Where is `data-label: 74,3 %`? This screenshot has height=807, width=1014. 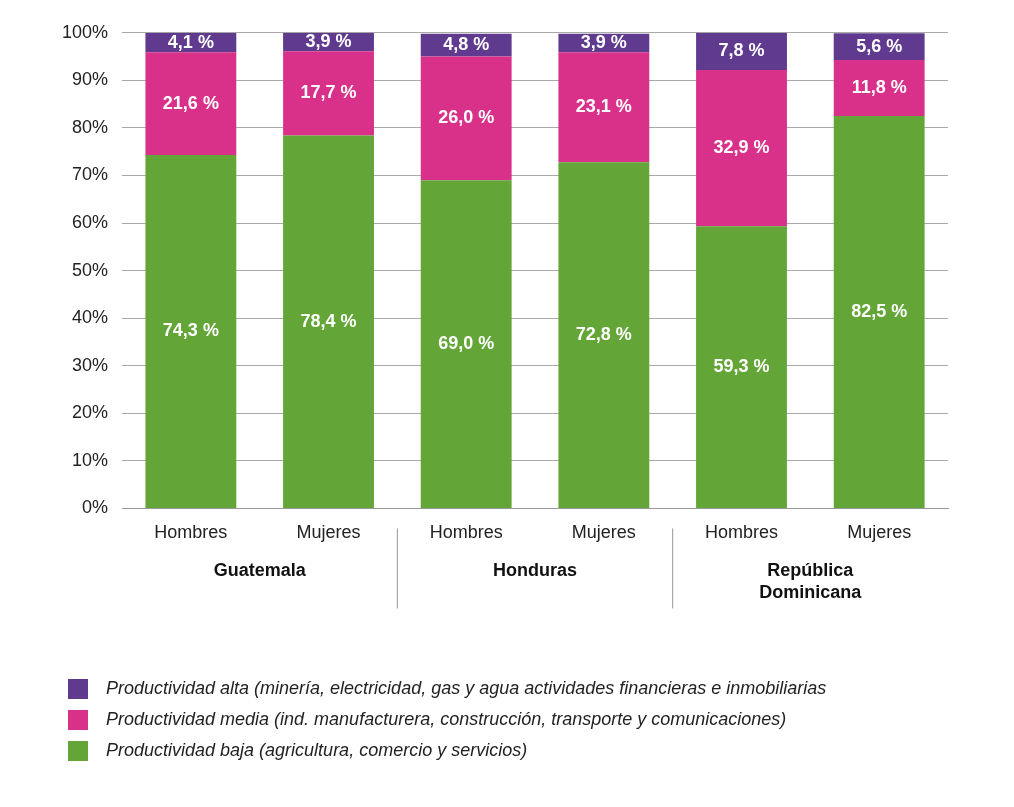 data-label: 74,3 % is located at coordinates (190, 330).